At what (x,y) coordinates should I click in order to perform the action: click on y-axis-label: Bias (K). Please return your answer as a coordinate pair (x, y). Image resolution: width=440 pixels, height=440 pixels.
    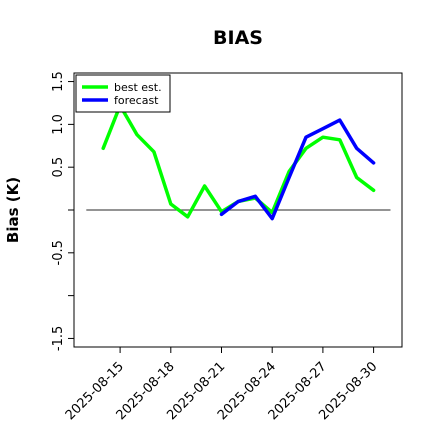
    Looking at the image, I should click on (13, 210).